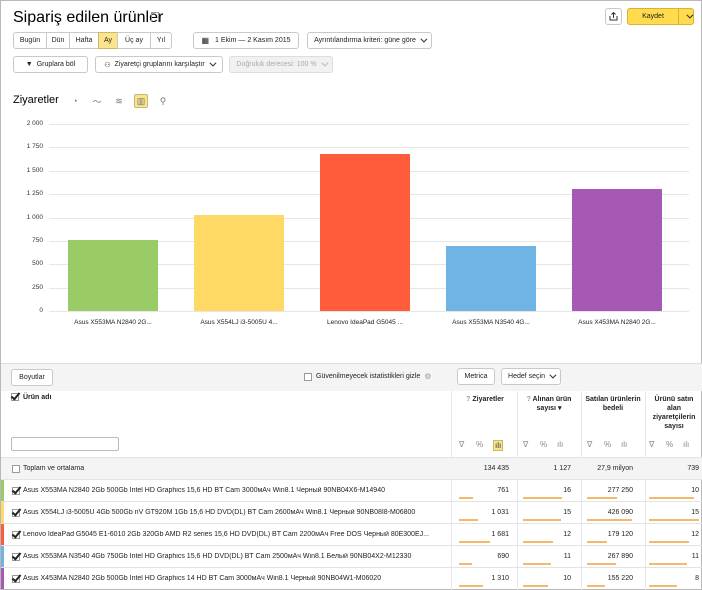 Image resolution: width=702 pixels, height=590 pixels. What do you see at coordinates (50, 64) in the screenshot?
I see `group-button: ▼ Gruplara böl` at bounding box center [50, 64].